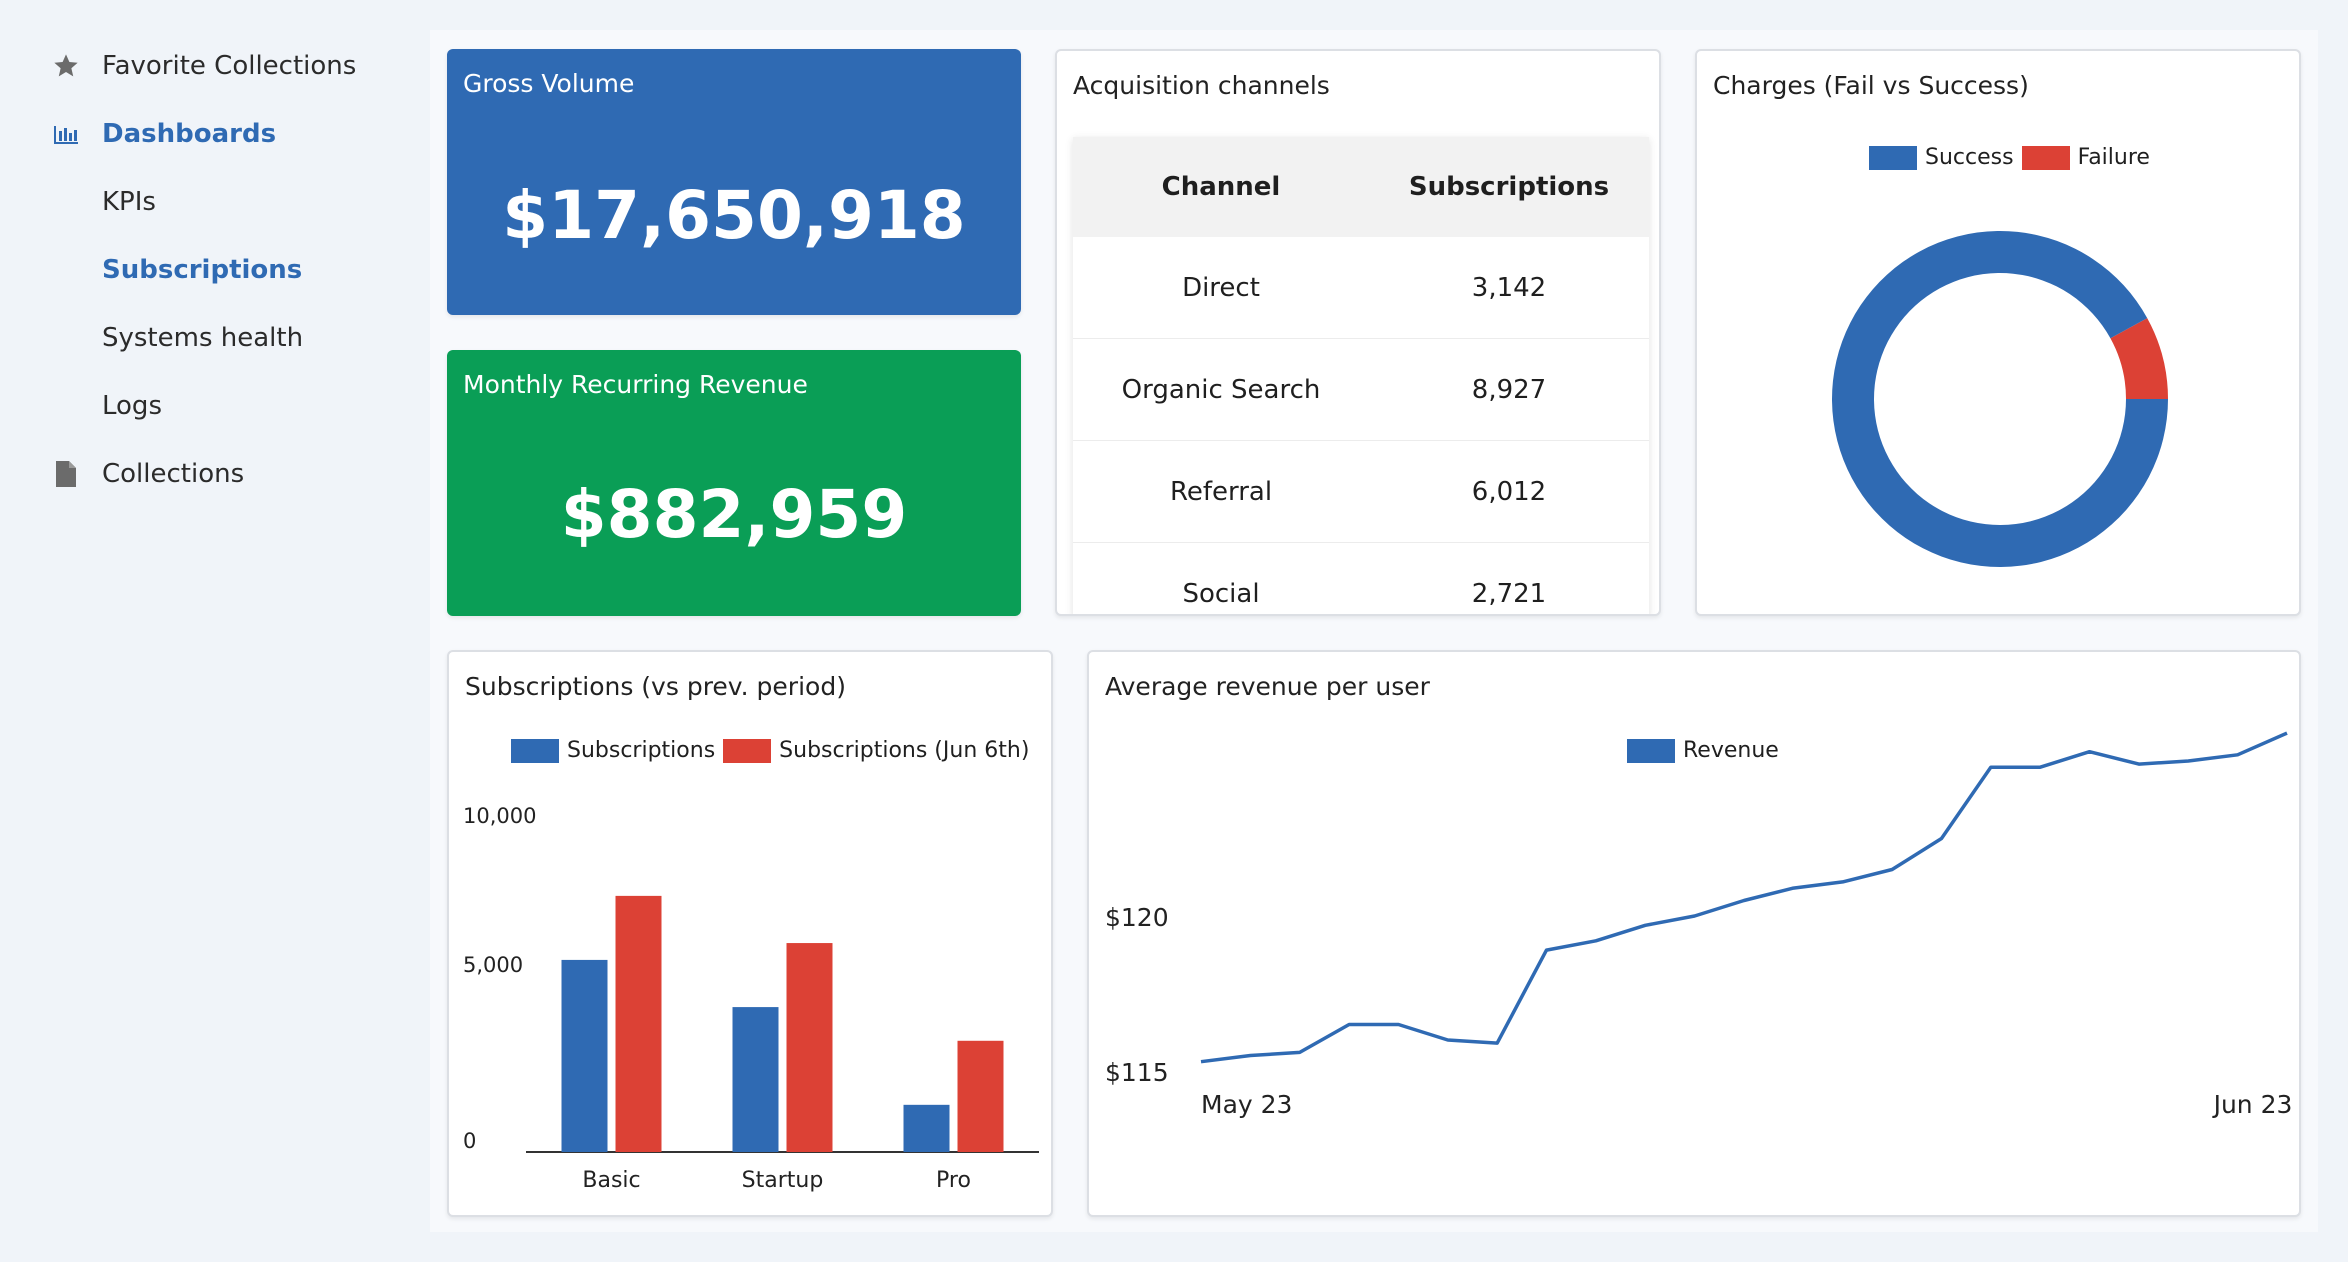  What do you see at coordinates (66, 134) in the screenshot?
I see `bar-chart-icon` at bounding box center [66, 134].